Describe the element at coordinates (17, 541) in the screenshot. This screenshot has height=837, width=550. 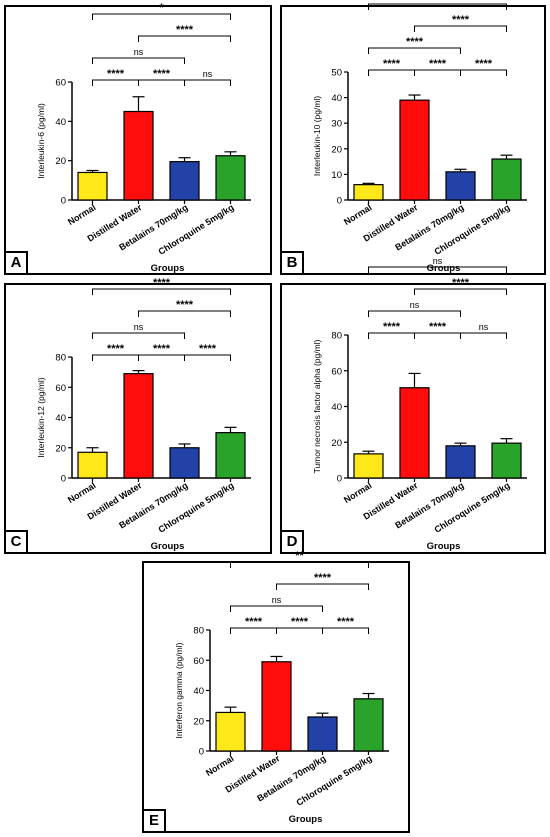
I see `panel-label-c: C` at that location.